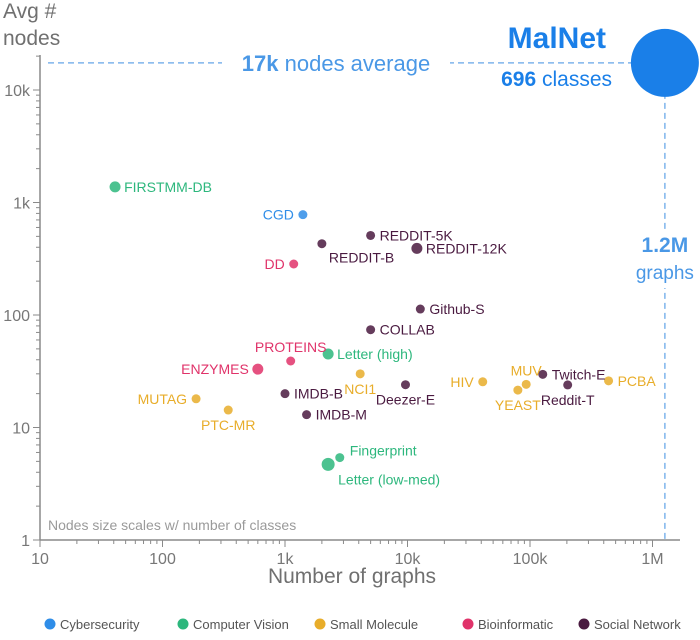  What do you see at coordinates (278, 215) in the screenshot?
I see `label-cgd: CGD` at bounding box center [278, 215].